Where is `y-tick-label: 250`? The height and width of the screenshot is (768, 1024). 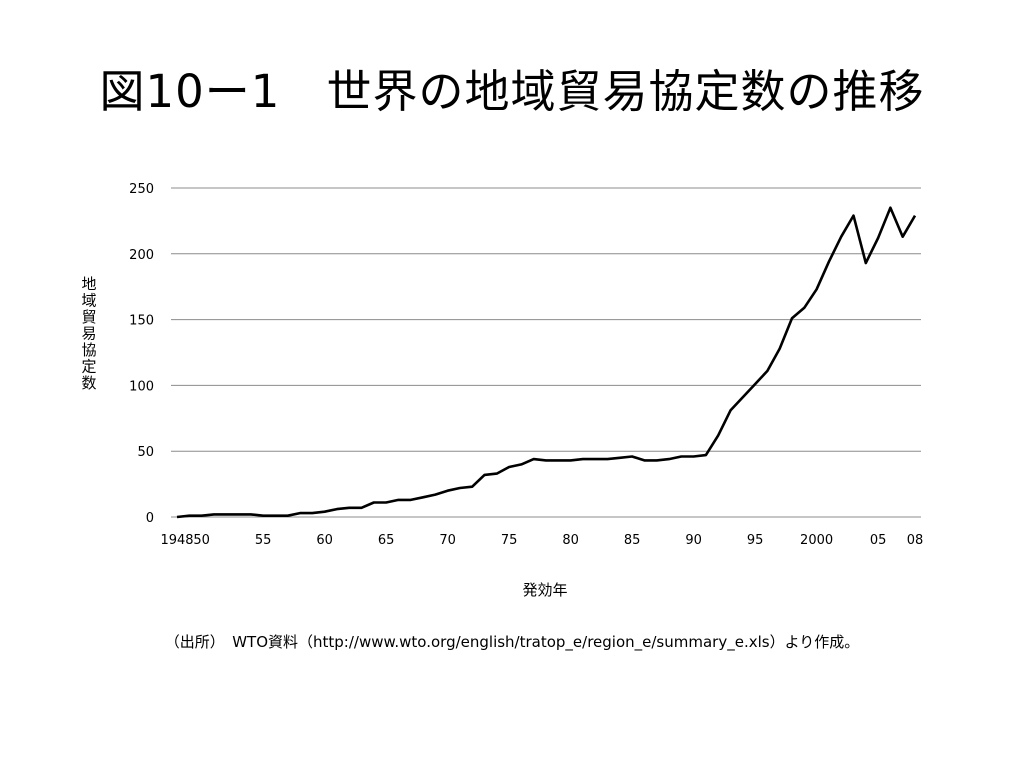
y-tick-label: 250 is located at coordinates (141, 189).